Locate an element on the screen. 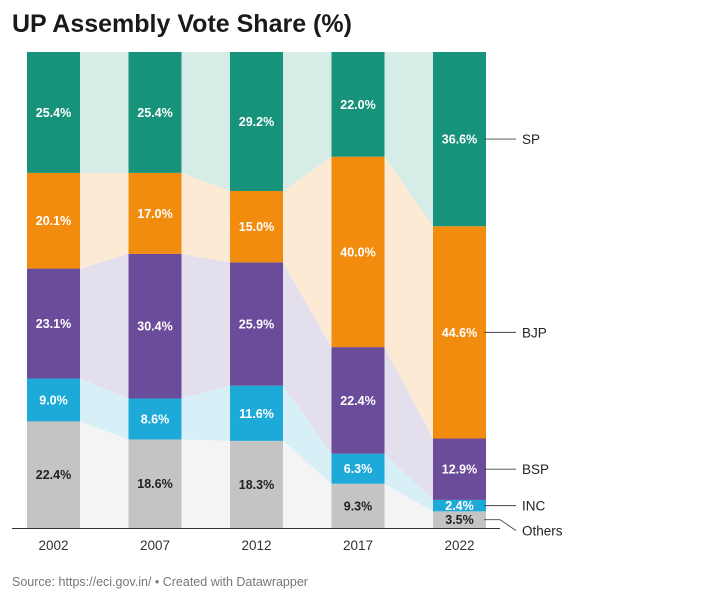 The image size is (720, 604). bar-others-2022 is located at coordinates (459, 519).